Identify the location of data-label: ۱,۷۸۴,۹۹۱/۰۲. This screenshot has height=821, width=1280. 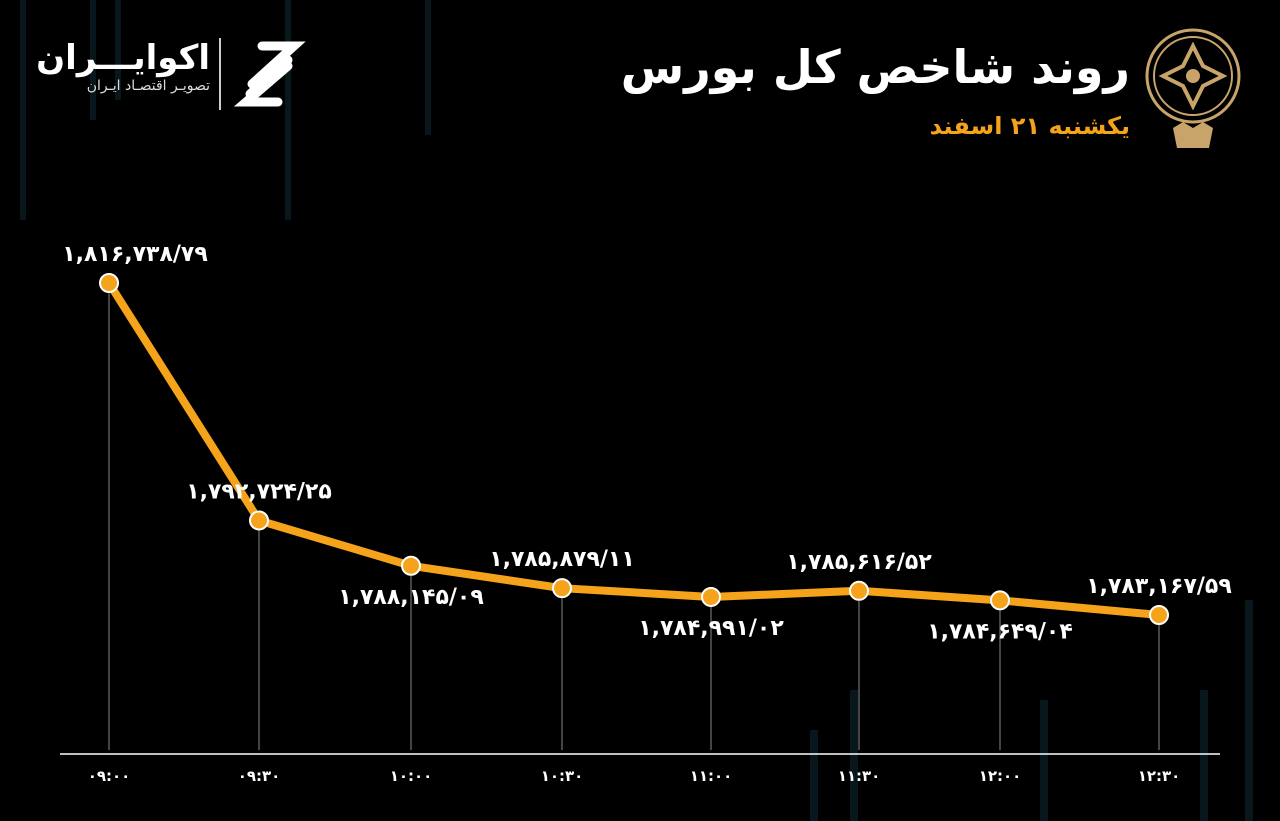
(711, 628).